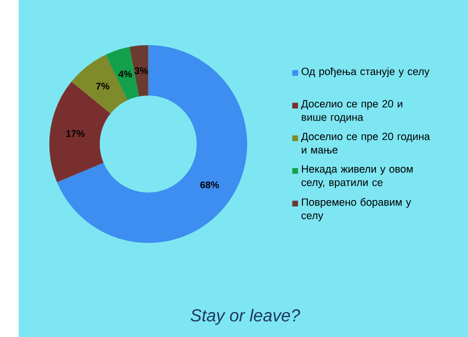 The image size is (468, 337). Describe the element at coordinates (365, 143) in the screenshot. I see `legend-label: Доселио се пре 20 година и мање` at that location.